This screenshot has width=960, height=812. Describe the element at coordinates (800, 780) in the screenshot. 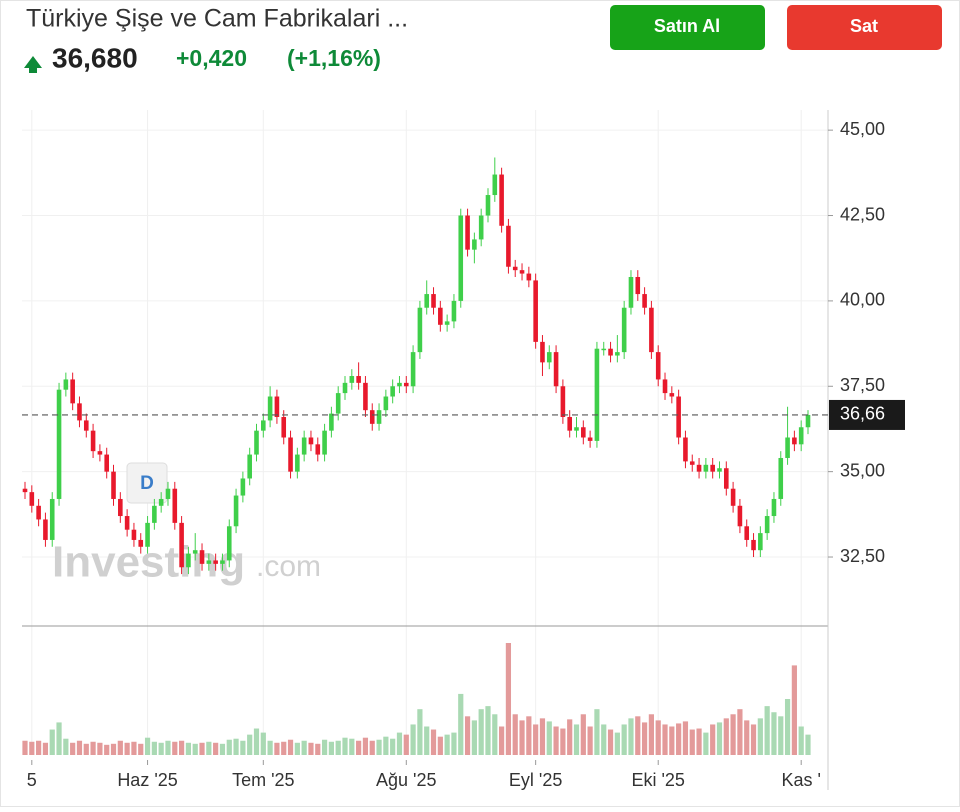

I see `x-tick-label: Kas '` at that location.